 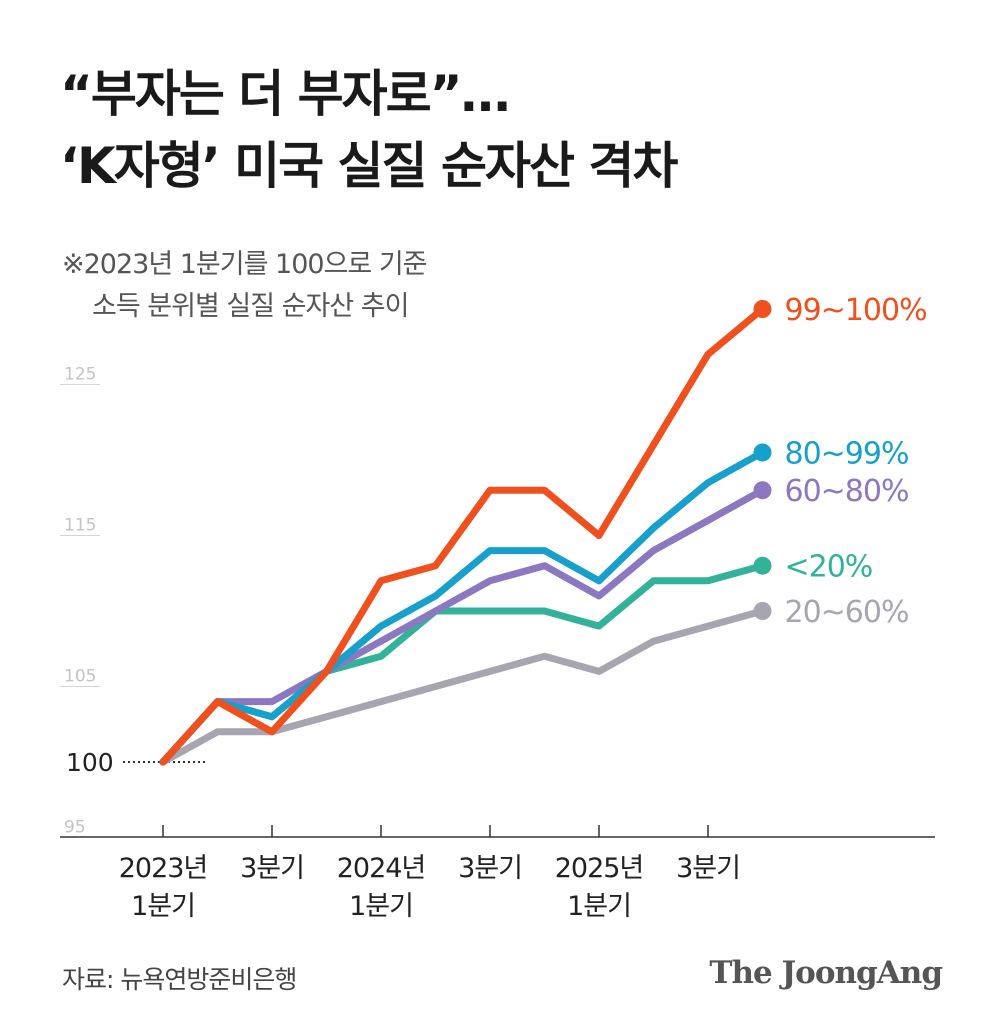 I want to click on x-tick-label: 2023년, so click(x=163, y=868).